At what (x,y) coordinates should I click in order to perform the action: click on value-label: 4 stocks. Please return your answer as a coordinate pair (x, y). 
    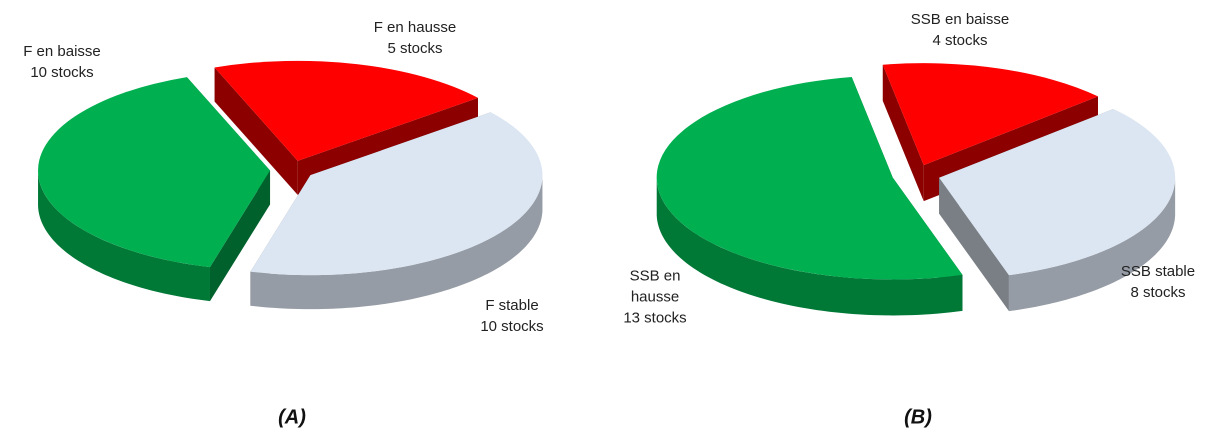
    Looking at the image, I should click on (960, 40).